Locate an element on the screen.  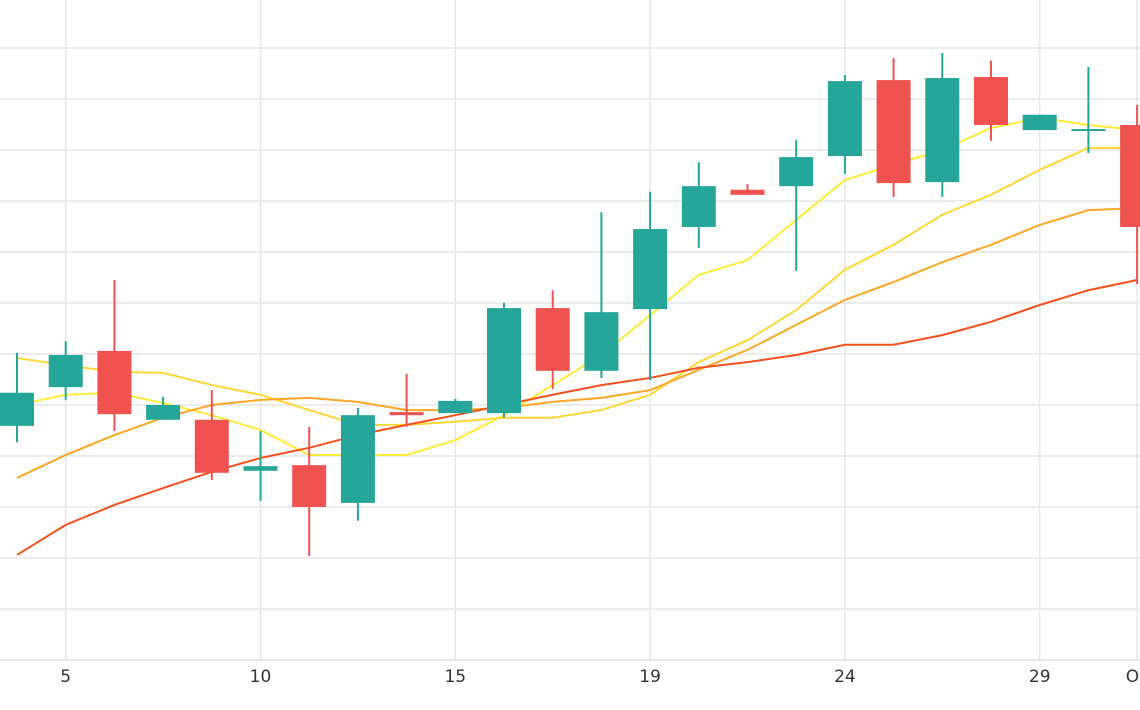
x-axis: 5 10 15 19 24 29 Oc is located at coordinates (600, 677).